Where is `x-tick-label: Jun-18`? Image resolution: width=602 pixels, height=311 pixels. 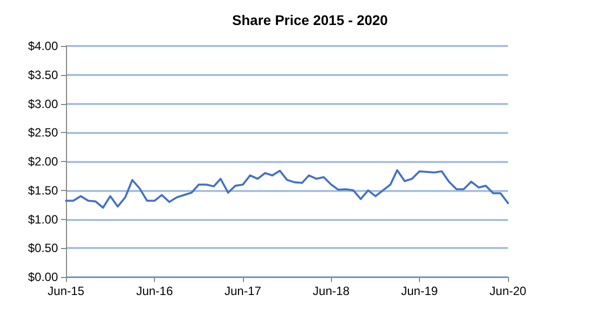
x-tick-label: Jun-18 is located at coordinates (331, 291).